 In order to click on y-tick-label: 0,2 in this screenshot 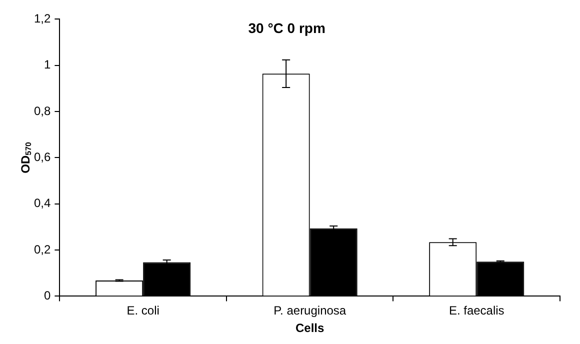, I will do `click(42, 249)`.